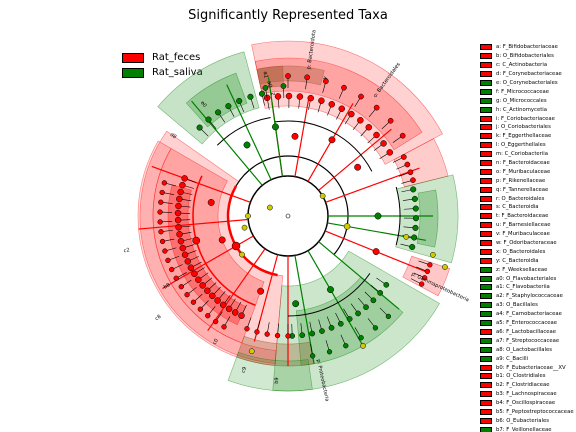 The image size is (576, 432). What do you see at coordinates (527, 83) in the screenshot?
I see `key-label: e: O_Corynebacteriales` at bounding box center [527, 83].